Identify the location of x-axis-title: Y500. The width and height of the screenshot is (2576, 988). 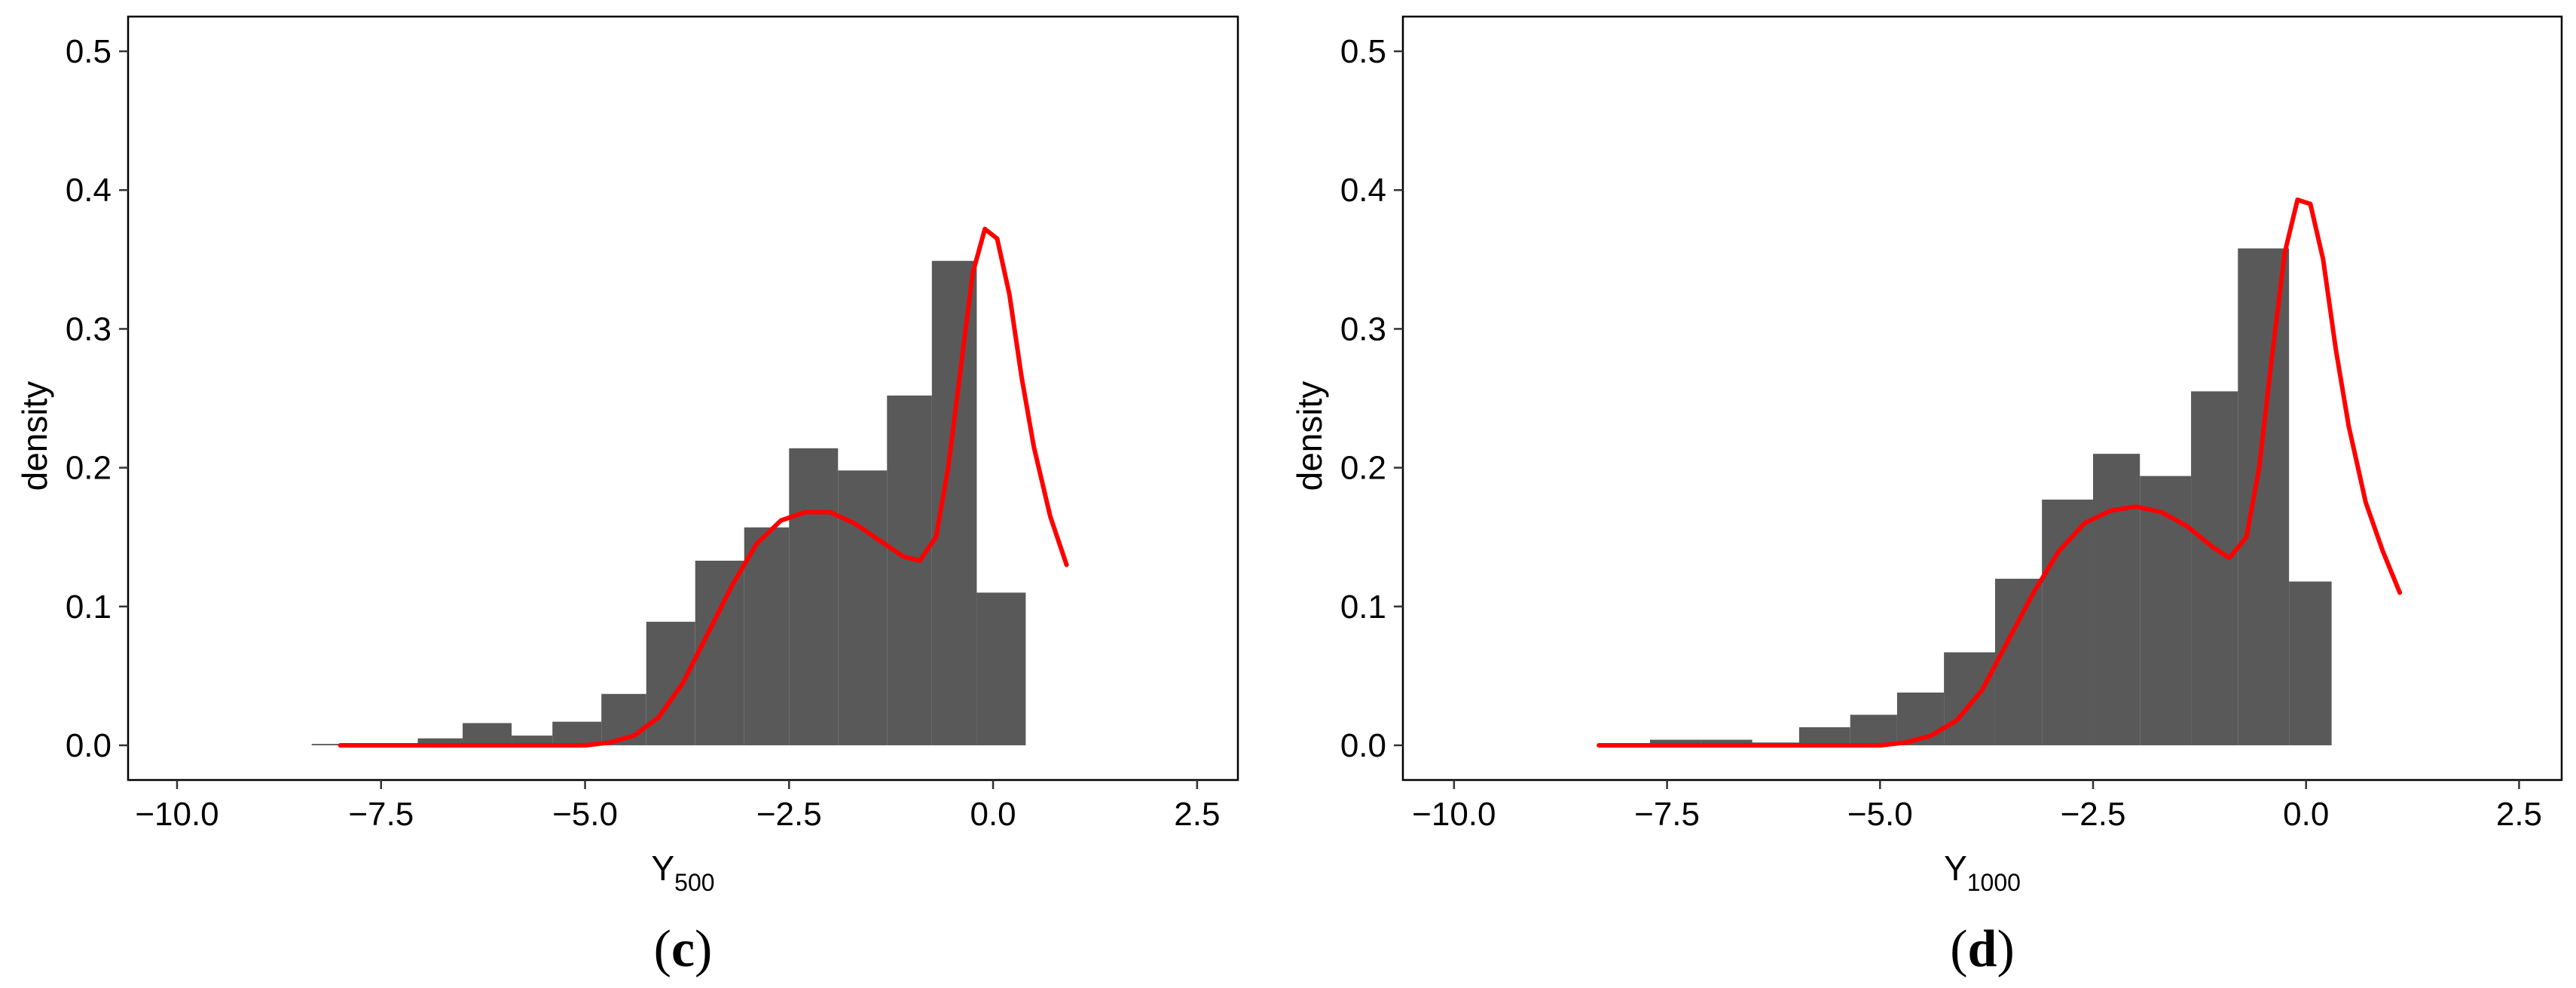
(682, 872).